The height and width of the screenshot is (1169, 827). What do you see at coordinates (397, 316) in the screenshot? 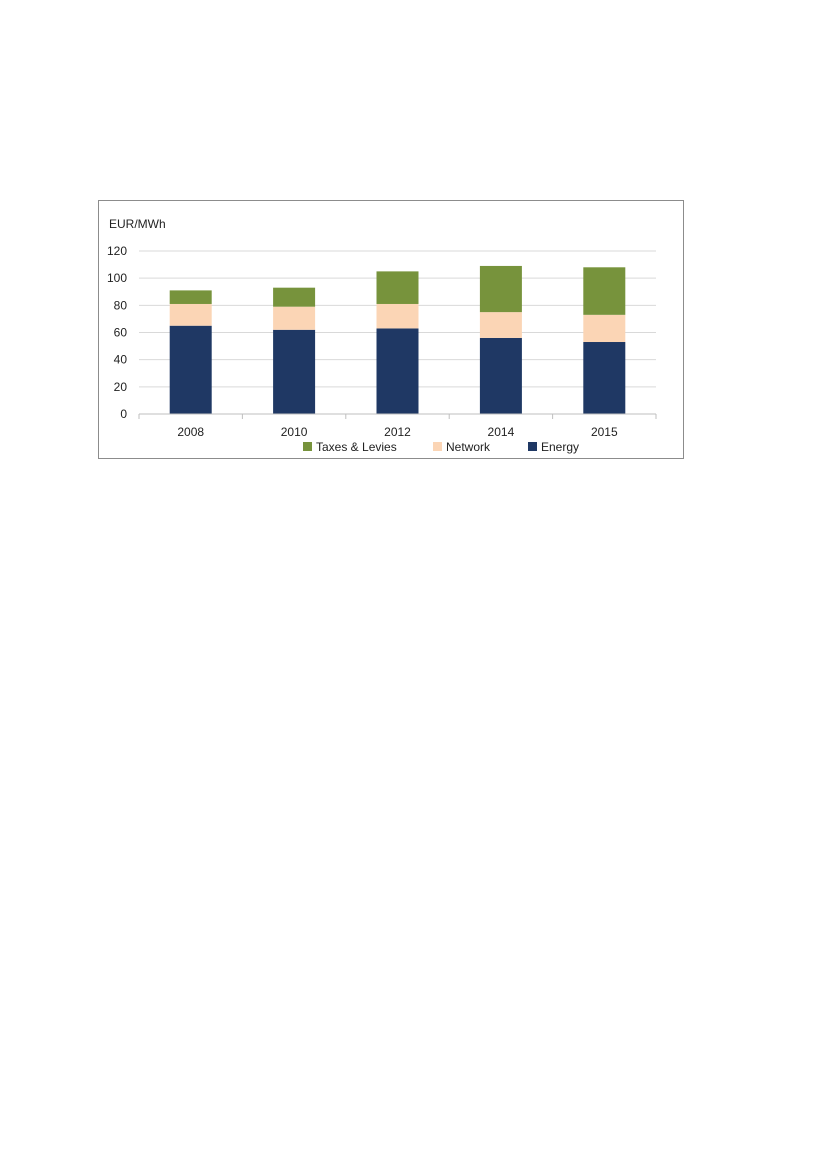
I see `bar-network-2012` at bounding box center [397, 316].